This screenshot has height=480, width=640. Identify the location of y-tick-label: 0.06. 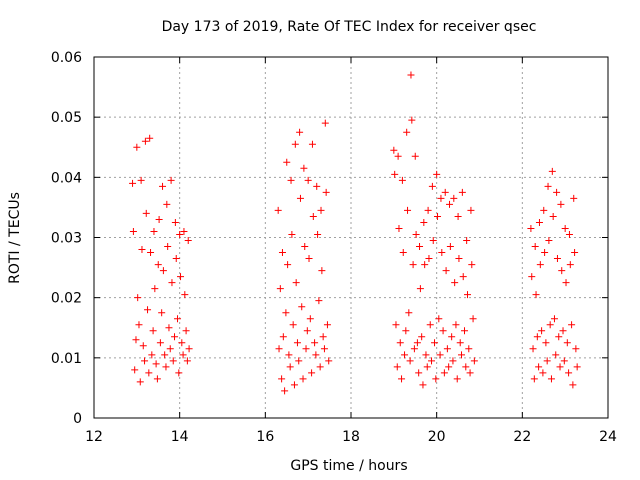
(66, 58).